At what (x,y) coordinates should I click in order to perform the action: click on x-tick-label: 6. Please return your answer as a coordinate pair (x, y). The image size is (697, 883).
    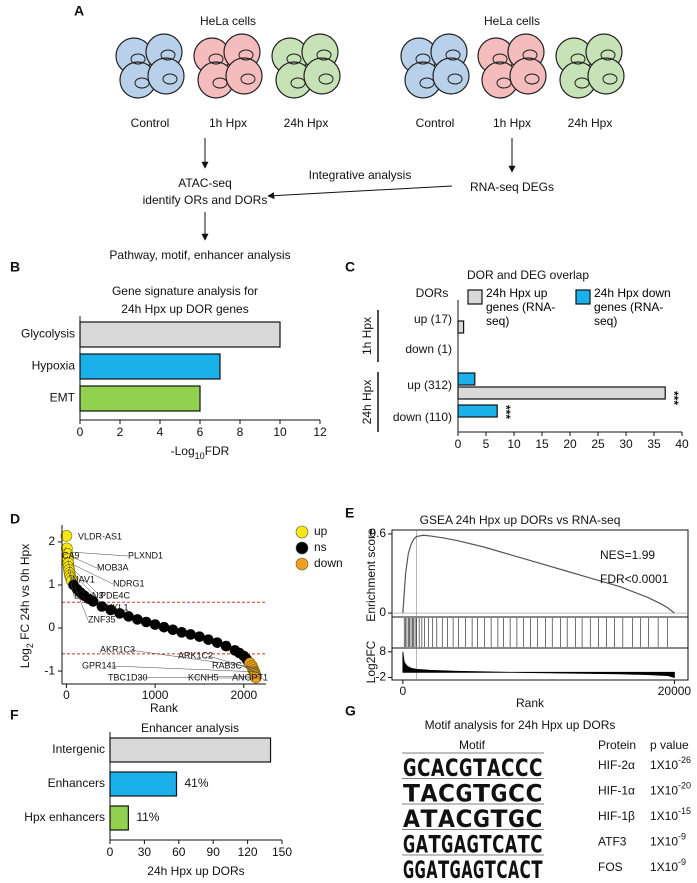
    Looking at the image, I should click on (200, 432).